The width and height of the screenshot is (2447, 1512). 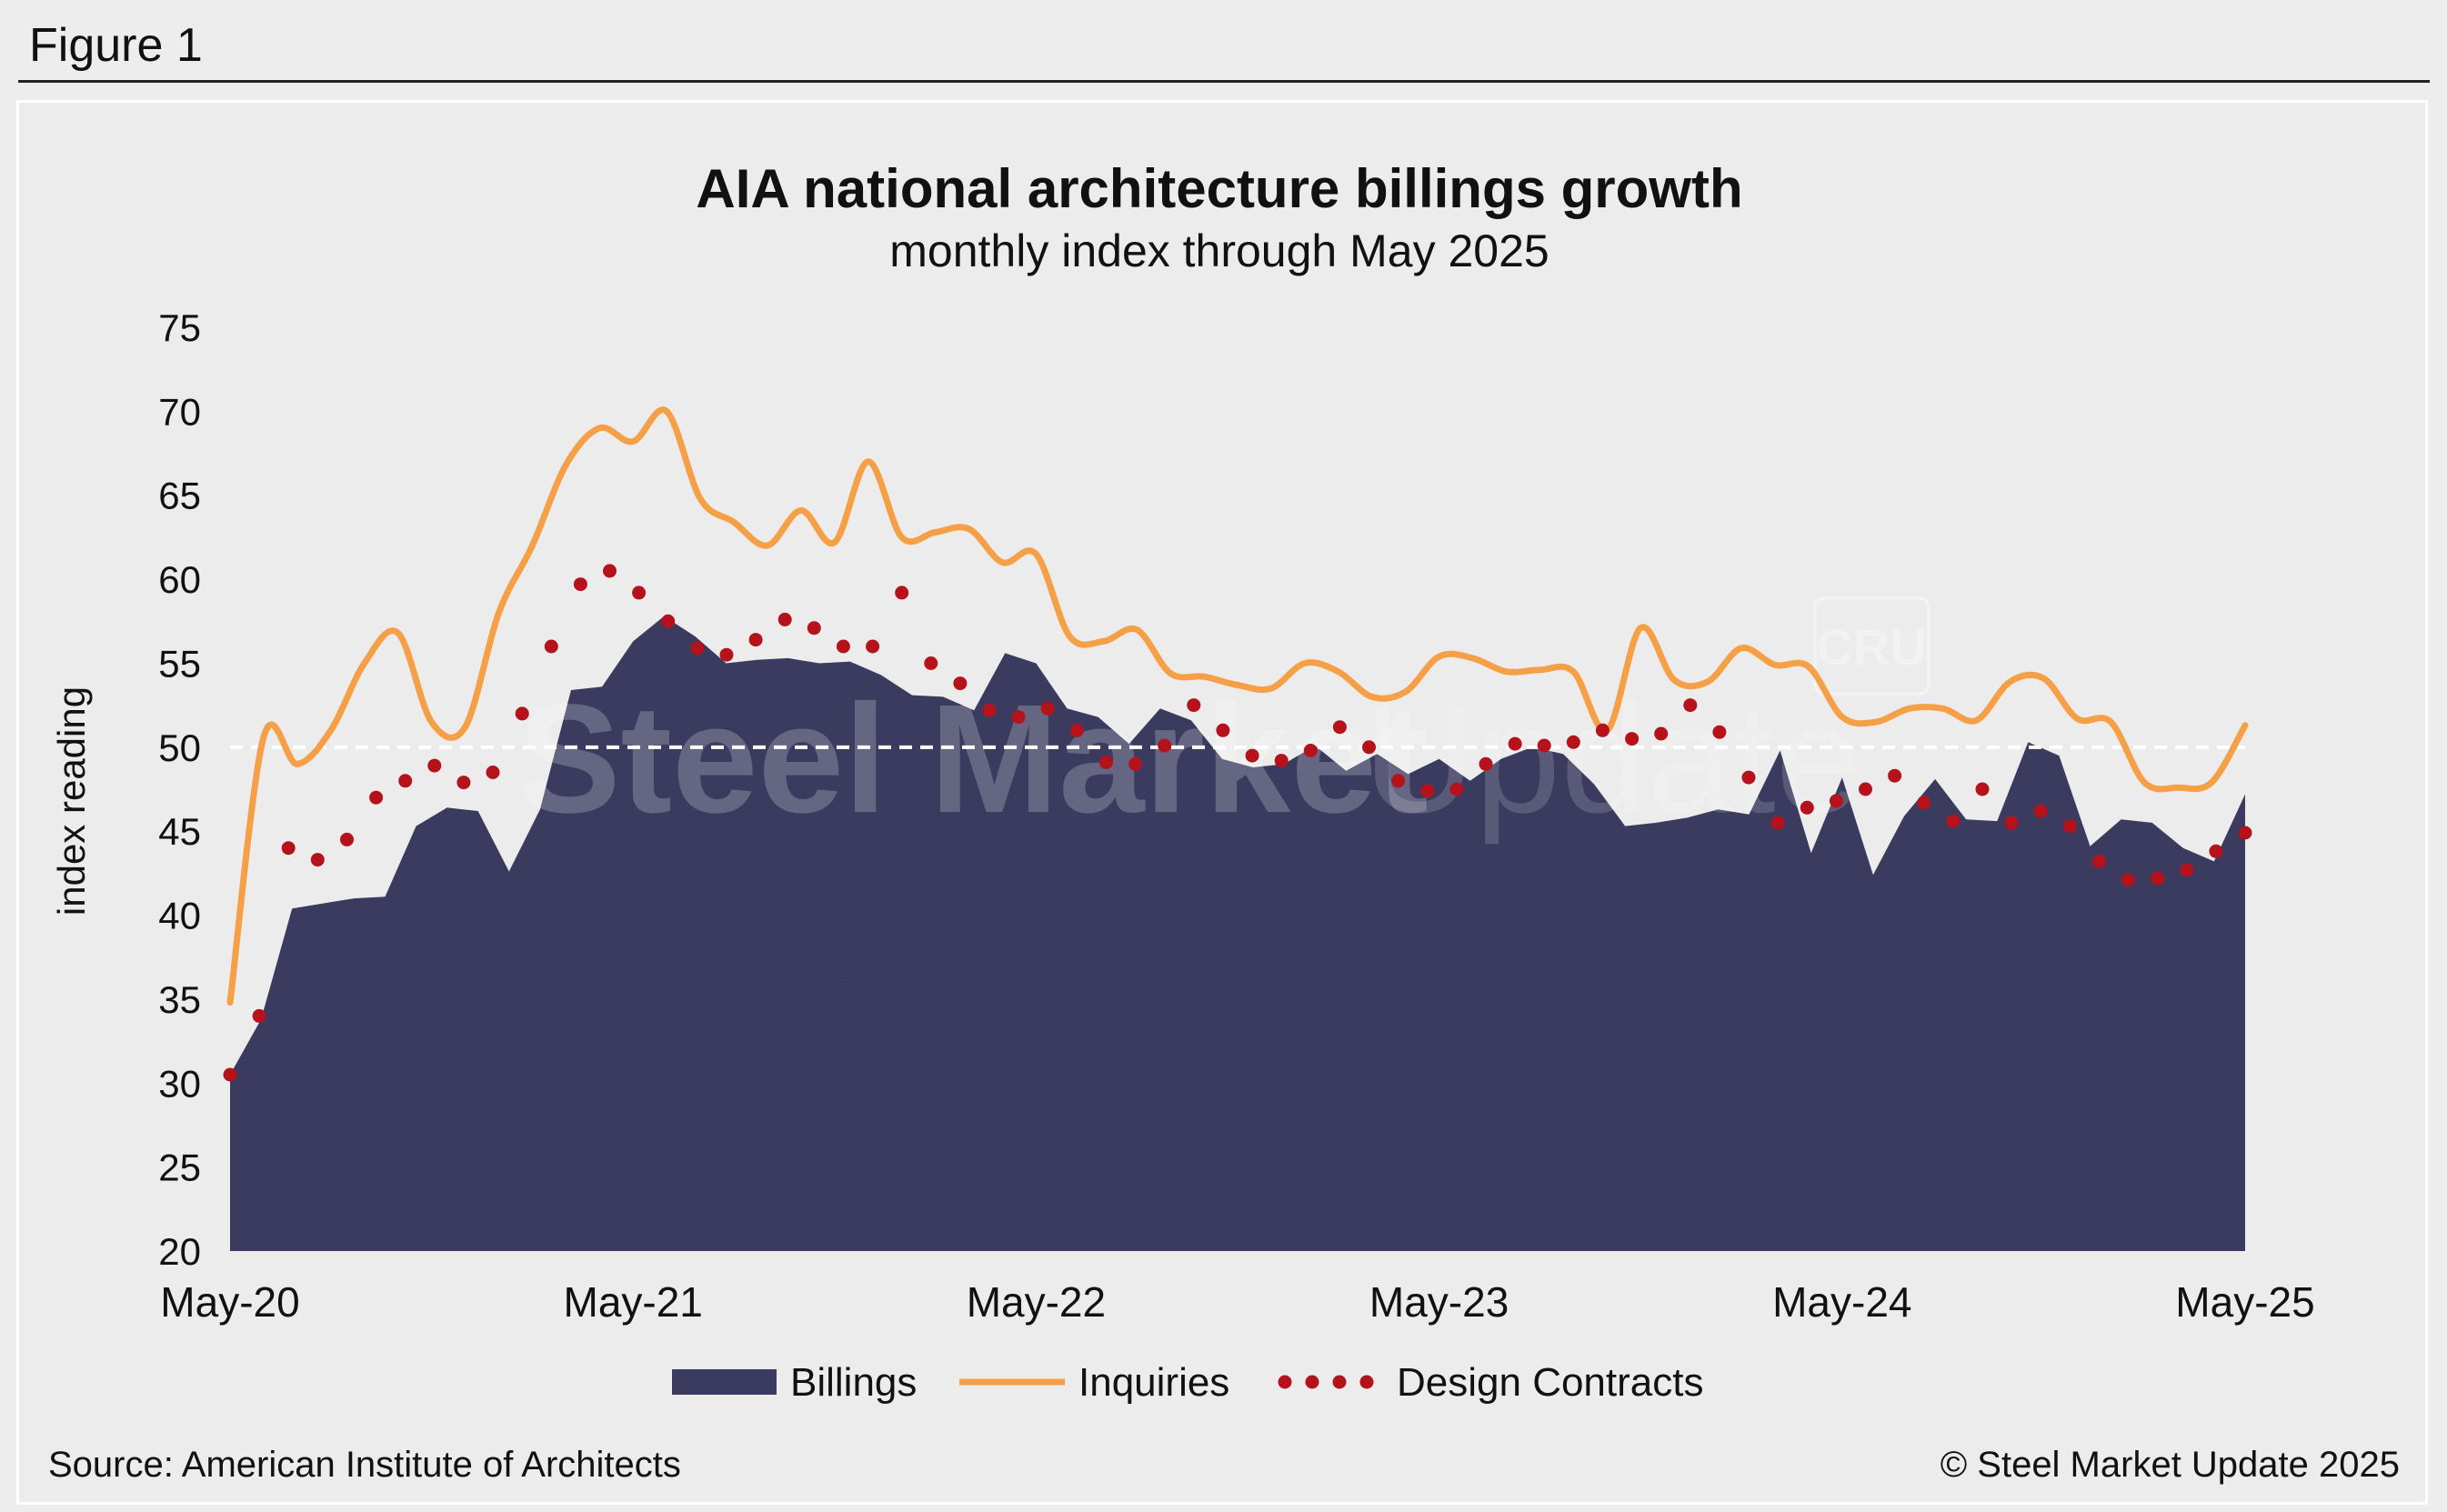 I want to click on x-tick-label: May-21, so click(x=633, y=1302).